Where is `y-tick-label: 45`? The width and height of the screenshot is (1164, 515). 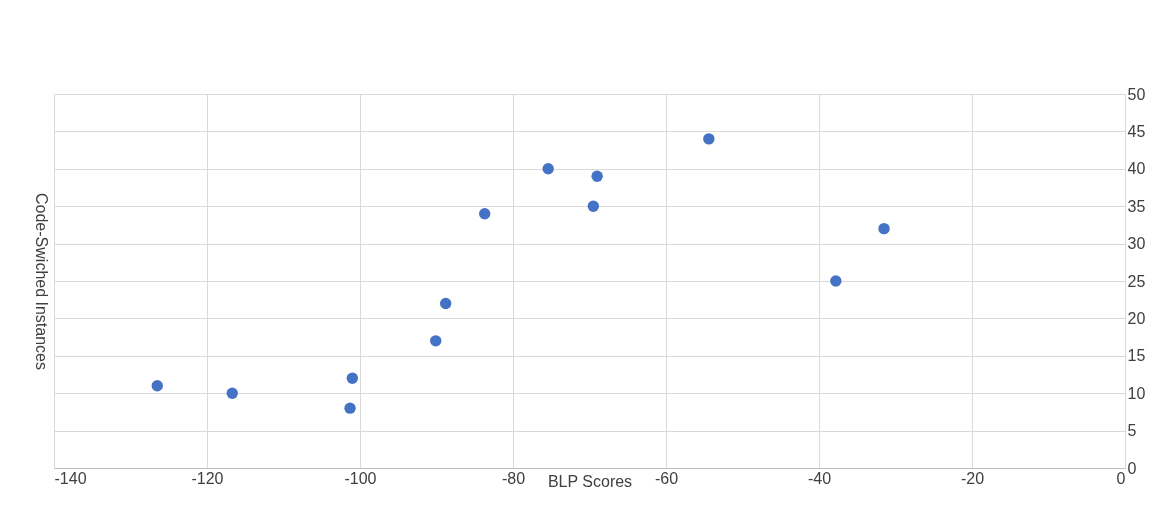 y-tick-label: 45 is located at coordinates (1136, 131).